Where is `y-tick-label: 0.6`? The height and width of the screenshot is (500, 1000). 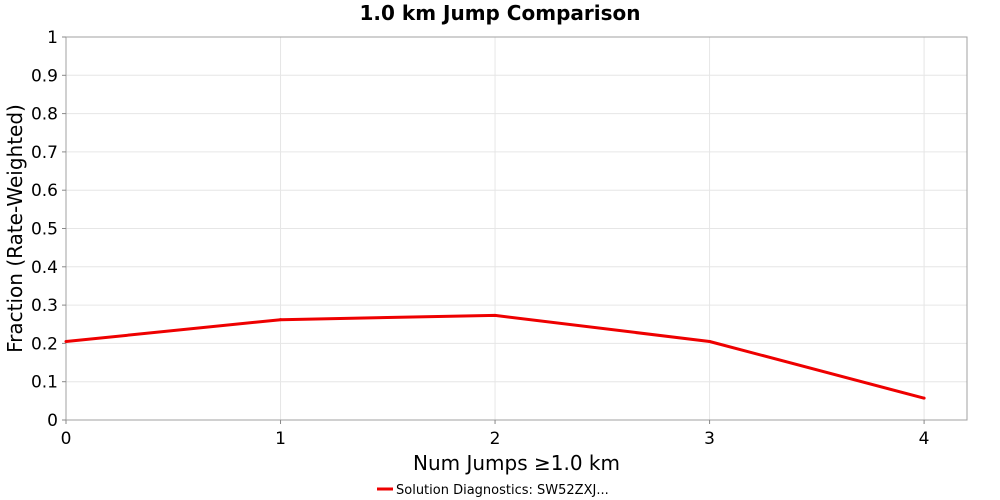 y-tick-label: 0.6 is located at coordinates (44, 191).